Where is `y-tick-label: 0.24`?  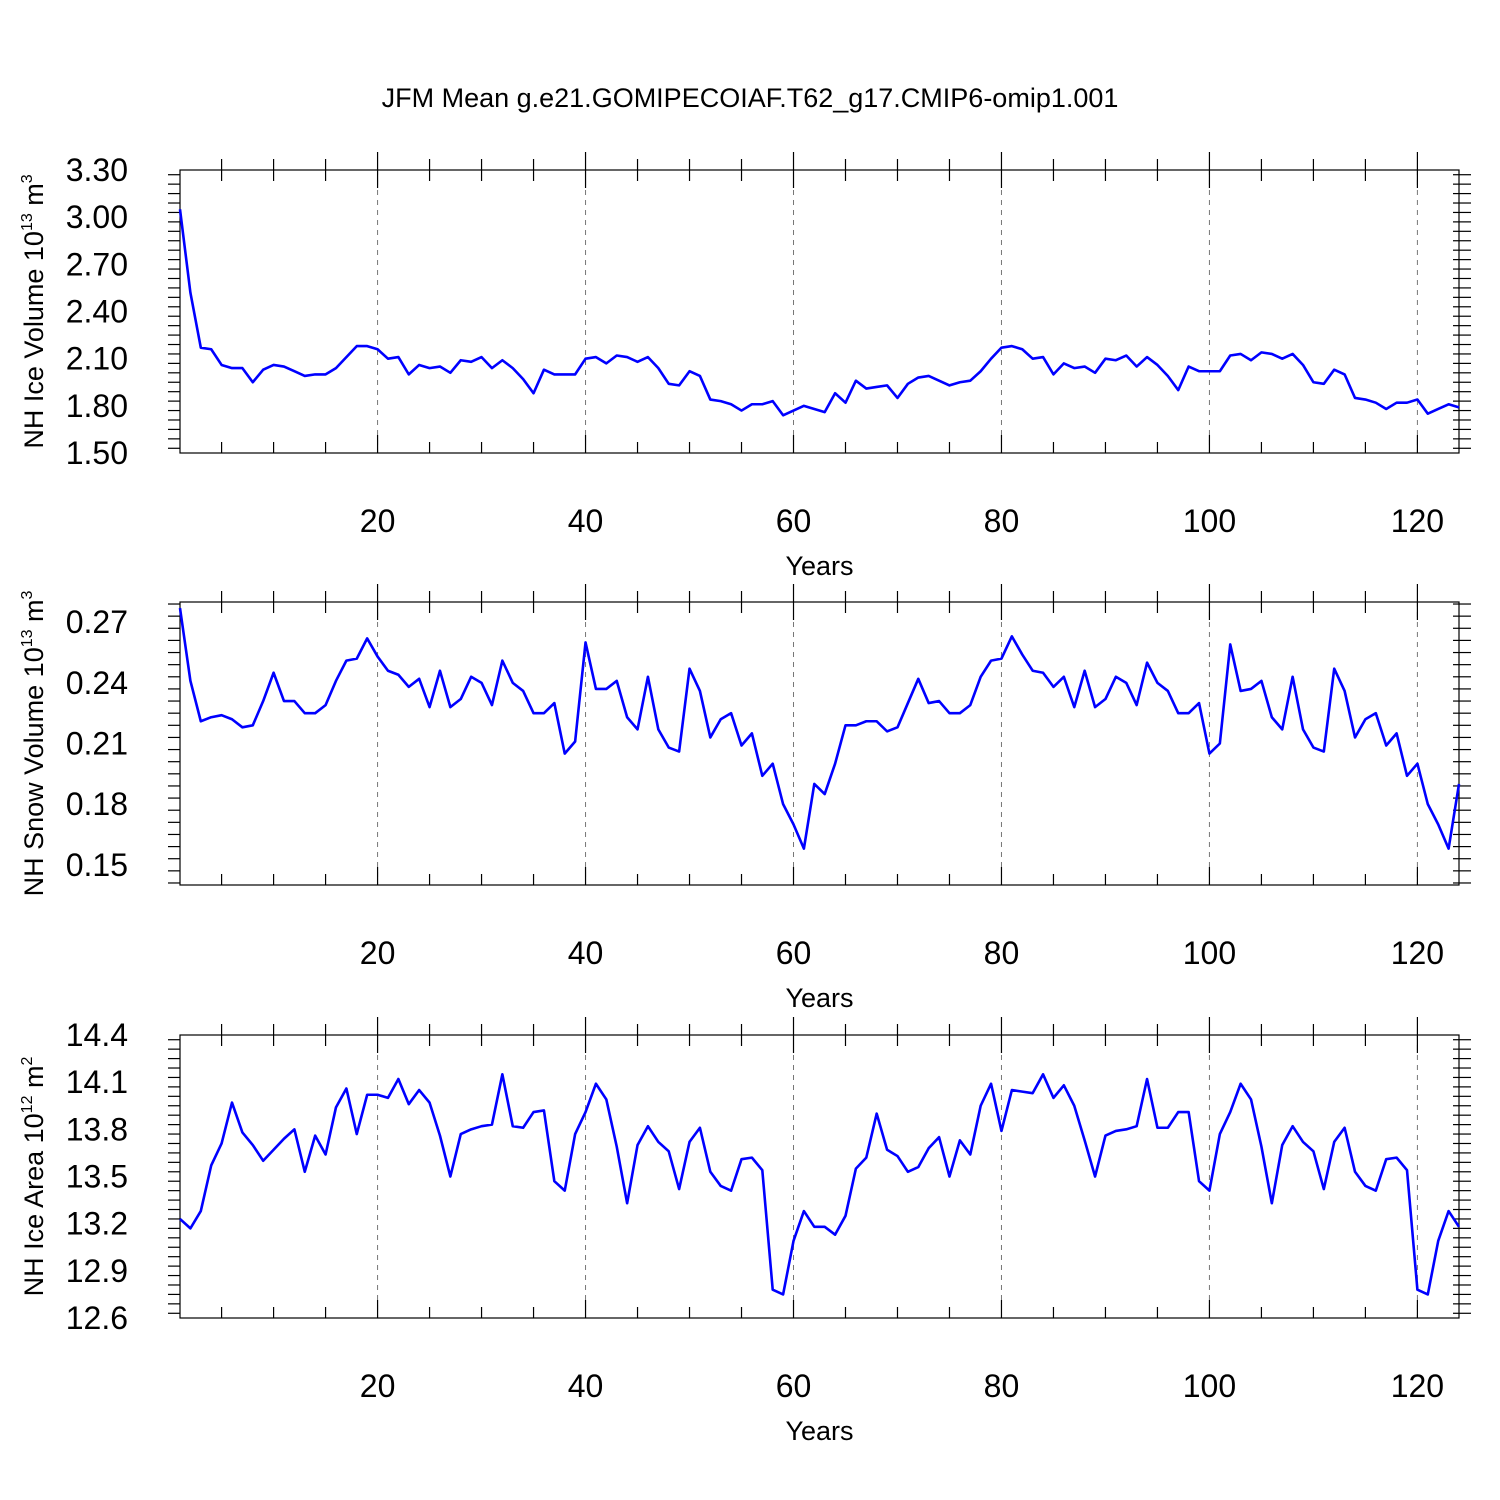 y-tick-label: 0.24 is located at coordinates (97, 683).